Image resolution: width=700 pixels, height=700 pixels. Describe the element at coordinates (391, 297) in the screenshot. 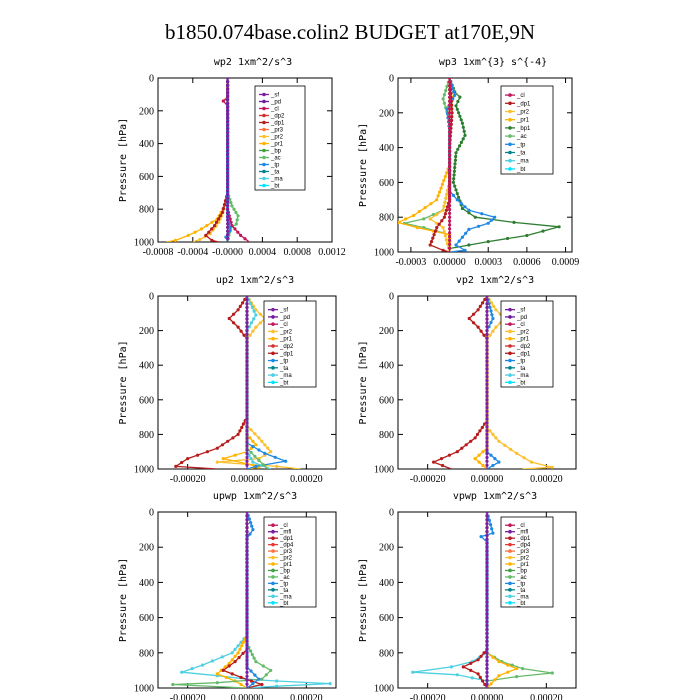

I see `y-tick-label: 0` at that location.